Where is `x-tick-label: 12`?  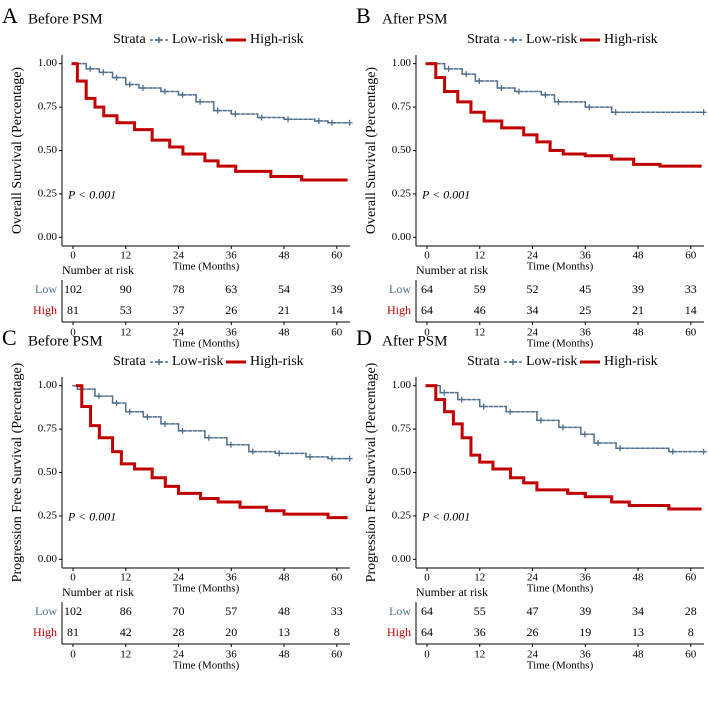
x-tick-label: 12 is located at coordinates (125, 256).